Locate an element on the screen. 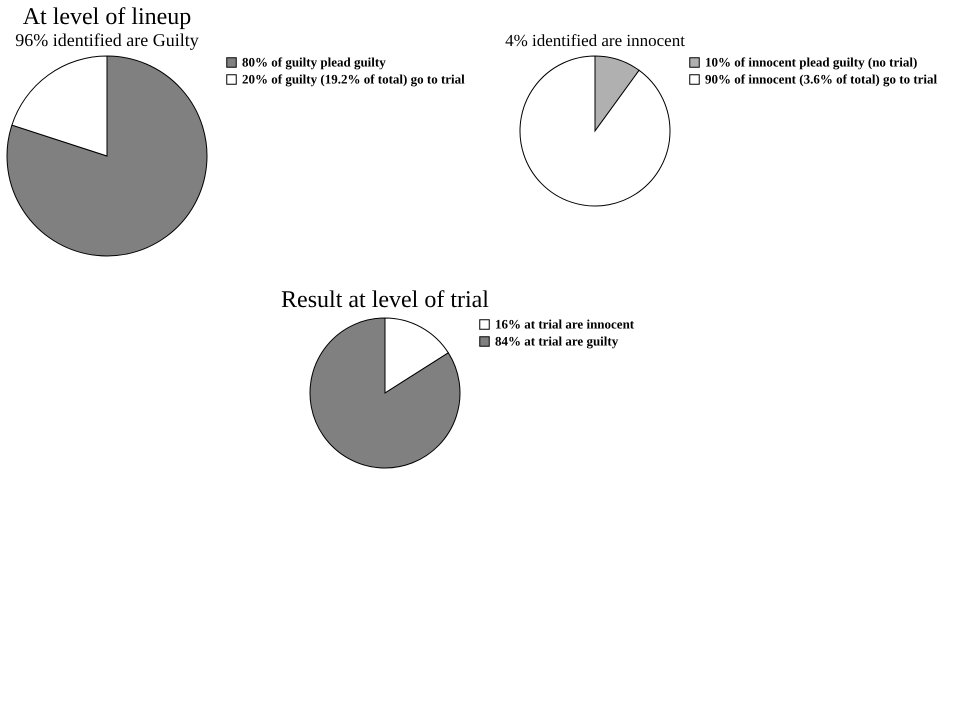 The height and width of the screenshot is (710, 969). legend-label: 90% of innocent (3.6% of total) go to trial is located at coordinates (821, 79).